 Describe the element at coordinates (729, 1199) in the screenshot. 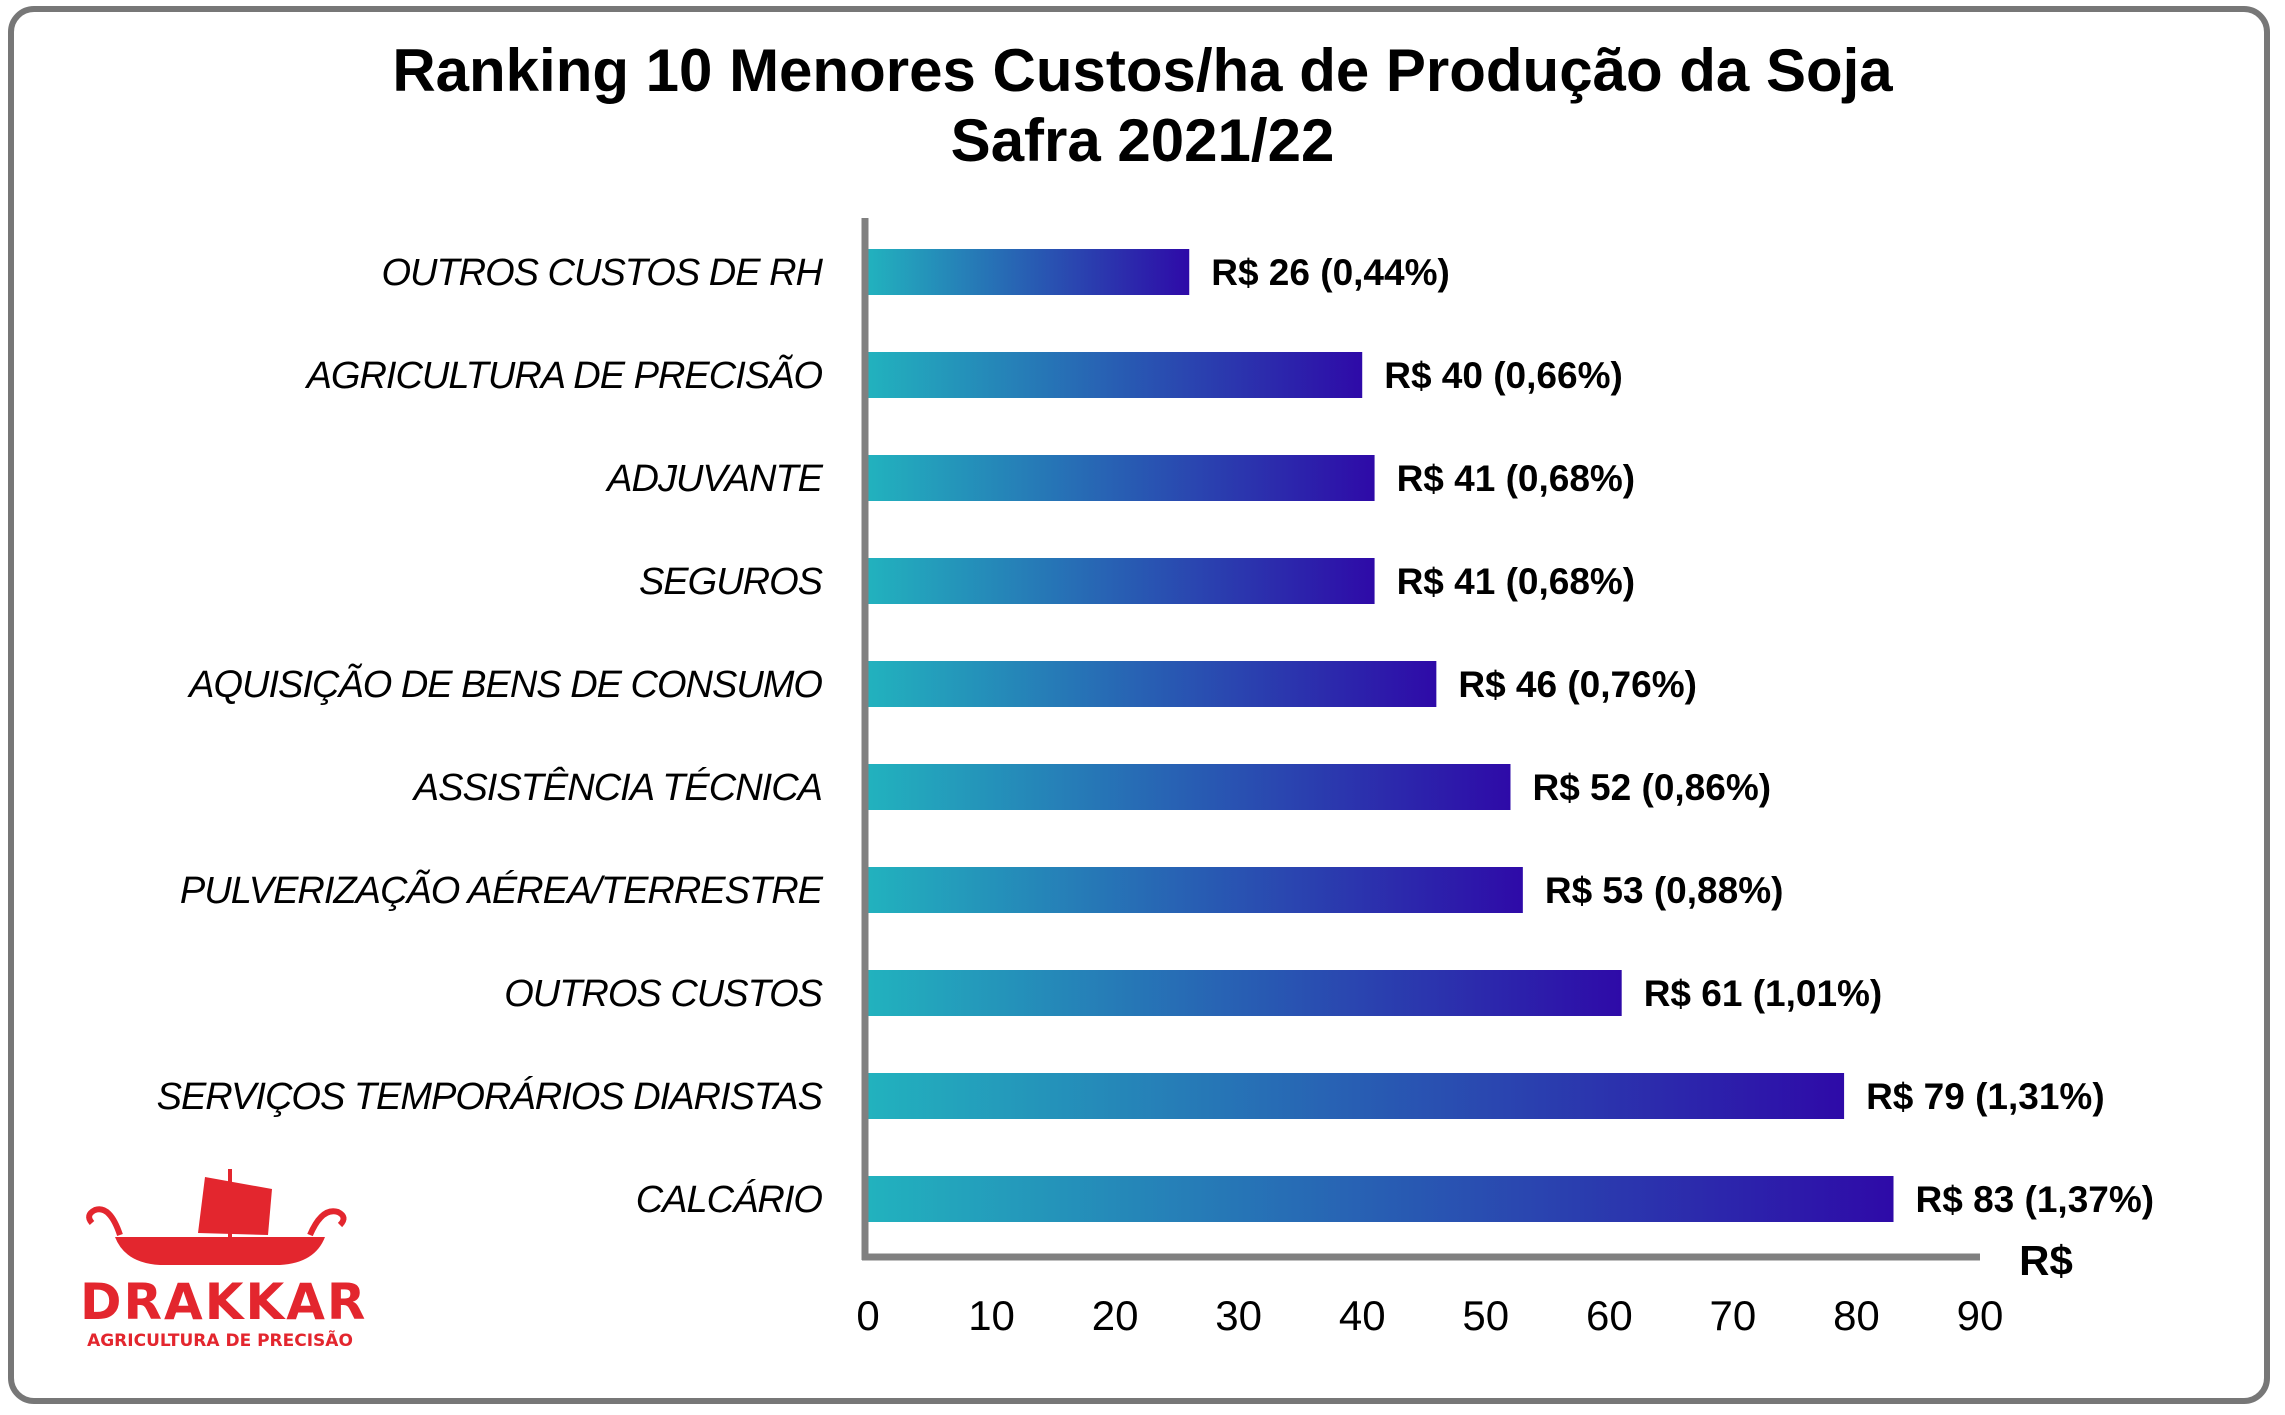

I see `category-label: CALCÁRIO` at that location.